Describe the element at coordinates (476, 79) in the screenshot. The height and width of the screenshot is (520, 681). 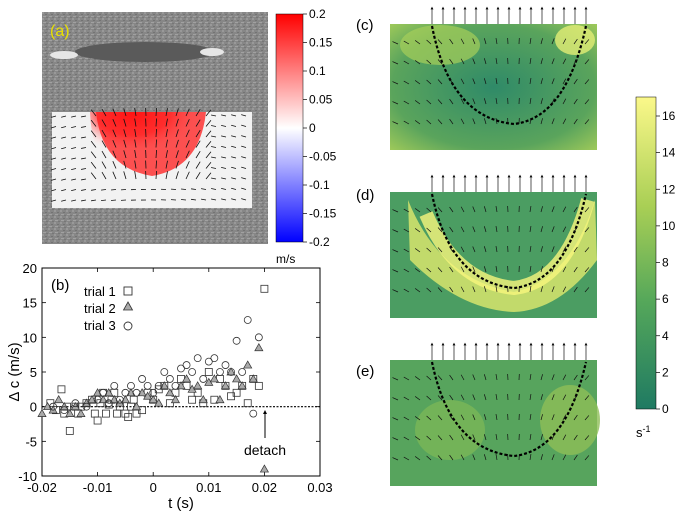
I see `panel-c-shear: (c)` at that location.